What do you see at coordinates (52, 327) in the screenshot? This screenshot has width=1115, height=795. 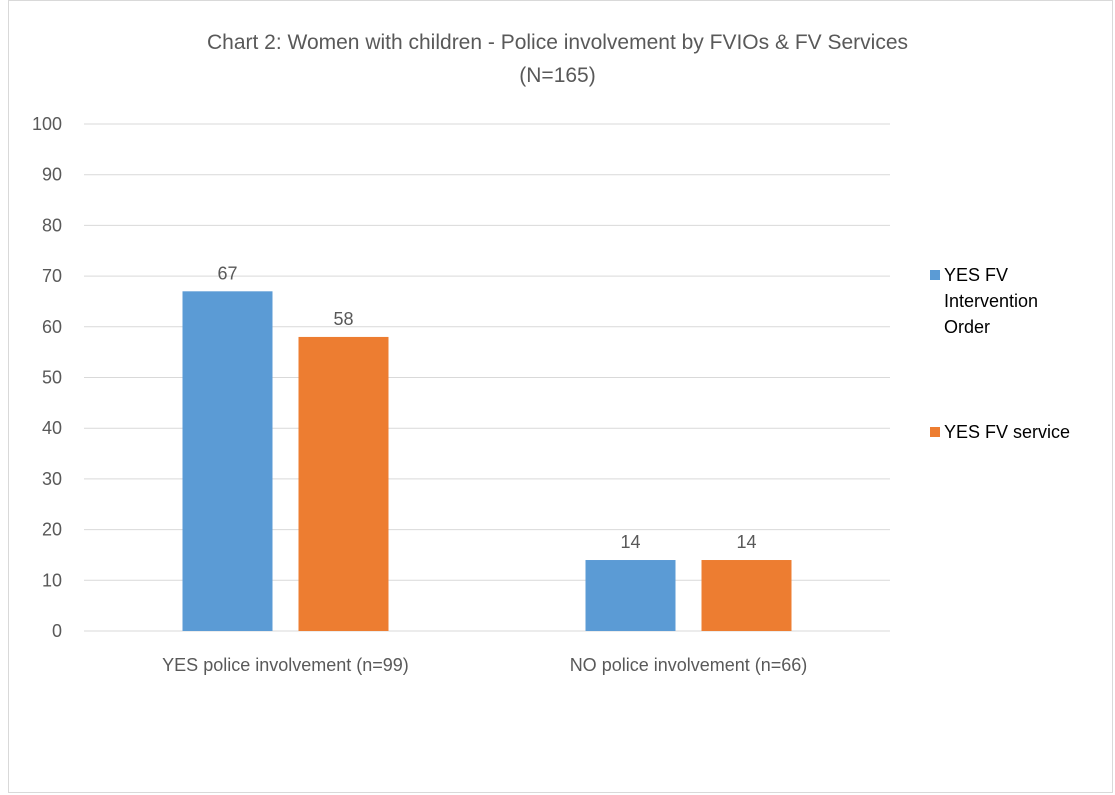 I see `y-tick-label: 60` at bounding box center [52, 327].